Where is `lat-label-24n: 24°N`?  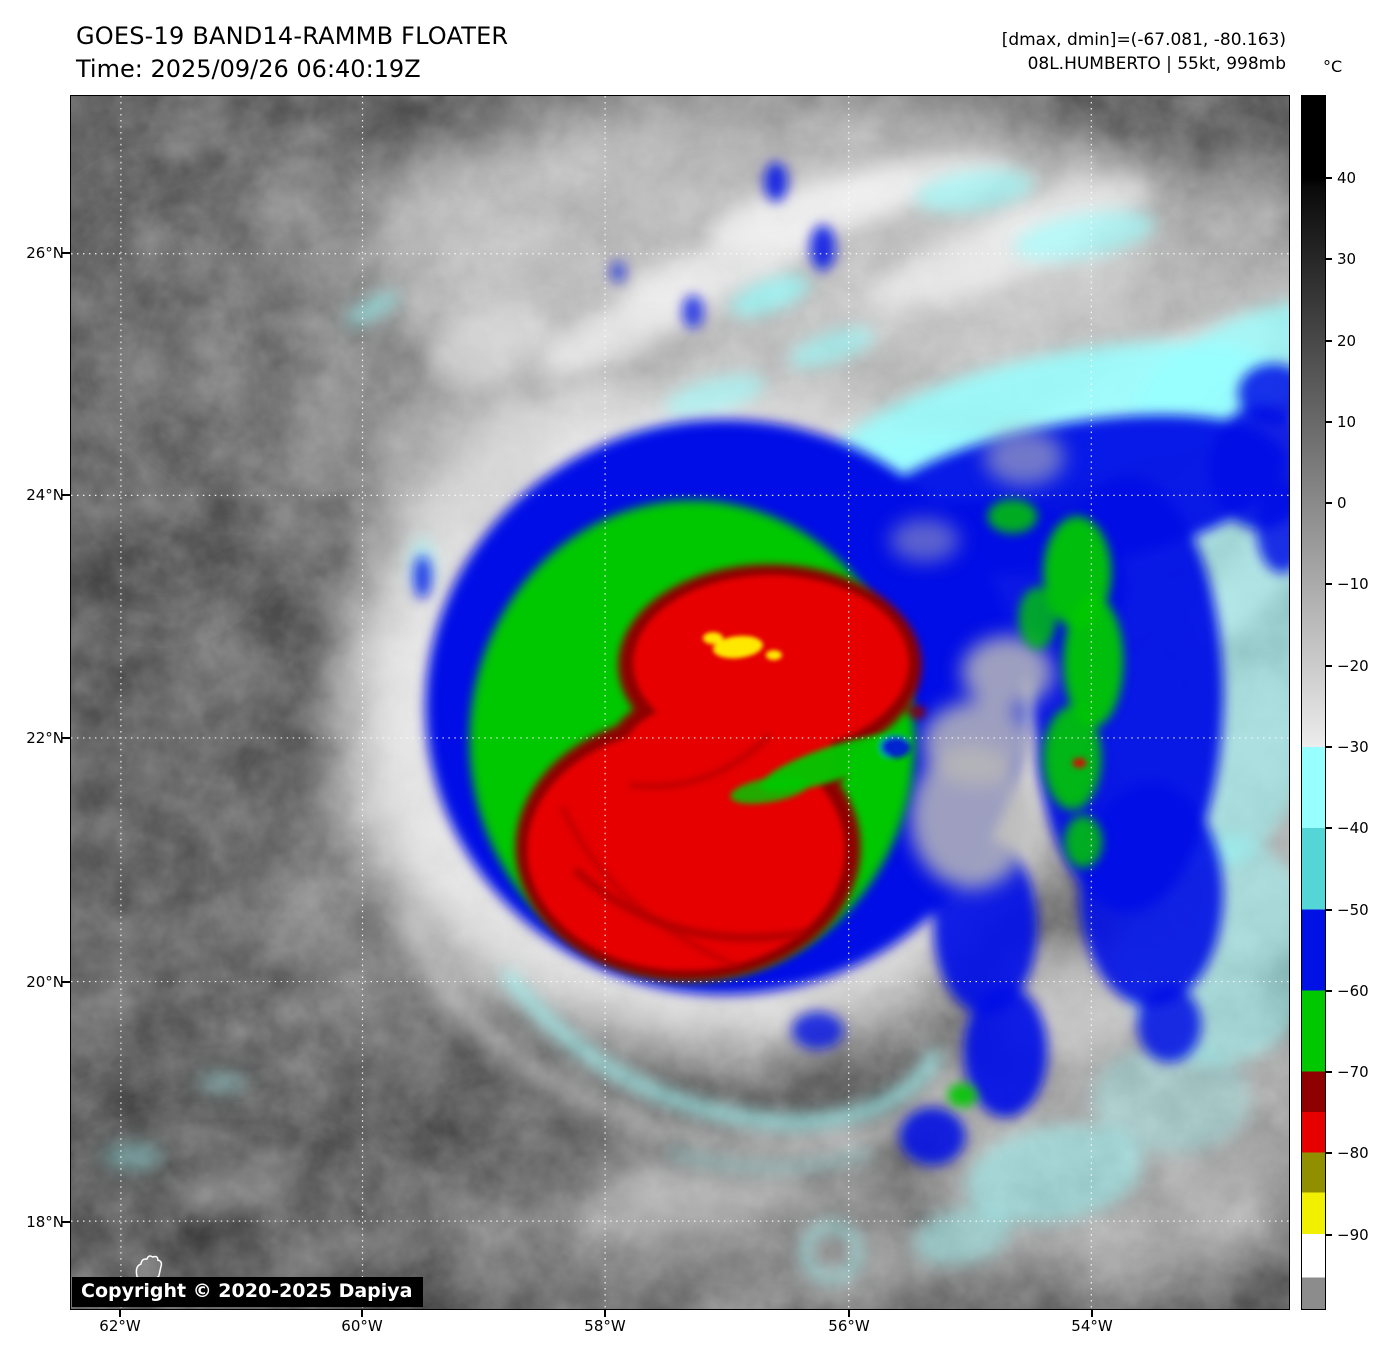
lat-label-24n: 24°N is located at coordinates (45, 495).